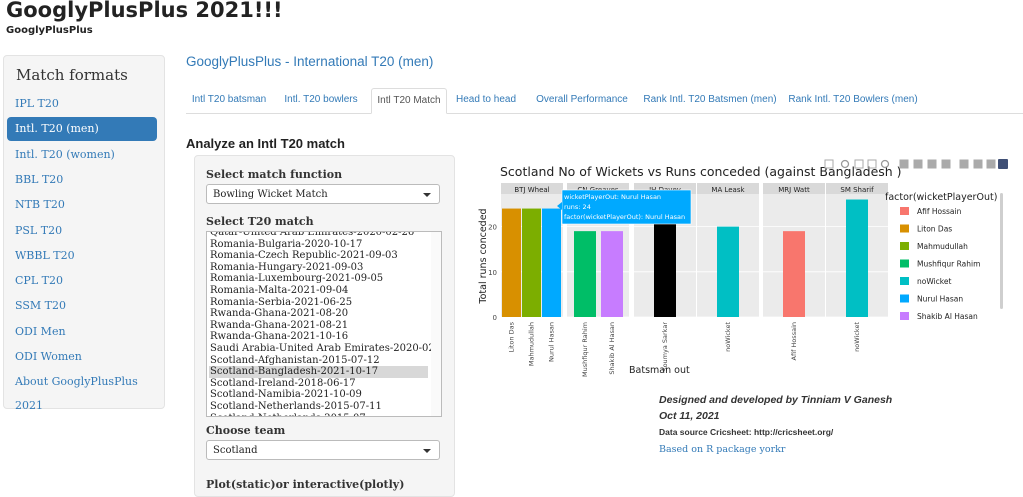 The image size is (1023, 497). I want to click on x-tick-label: Liton Das, so click(512, 336).